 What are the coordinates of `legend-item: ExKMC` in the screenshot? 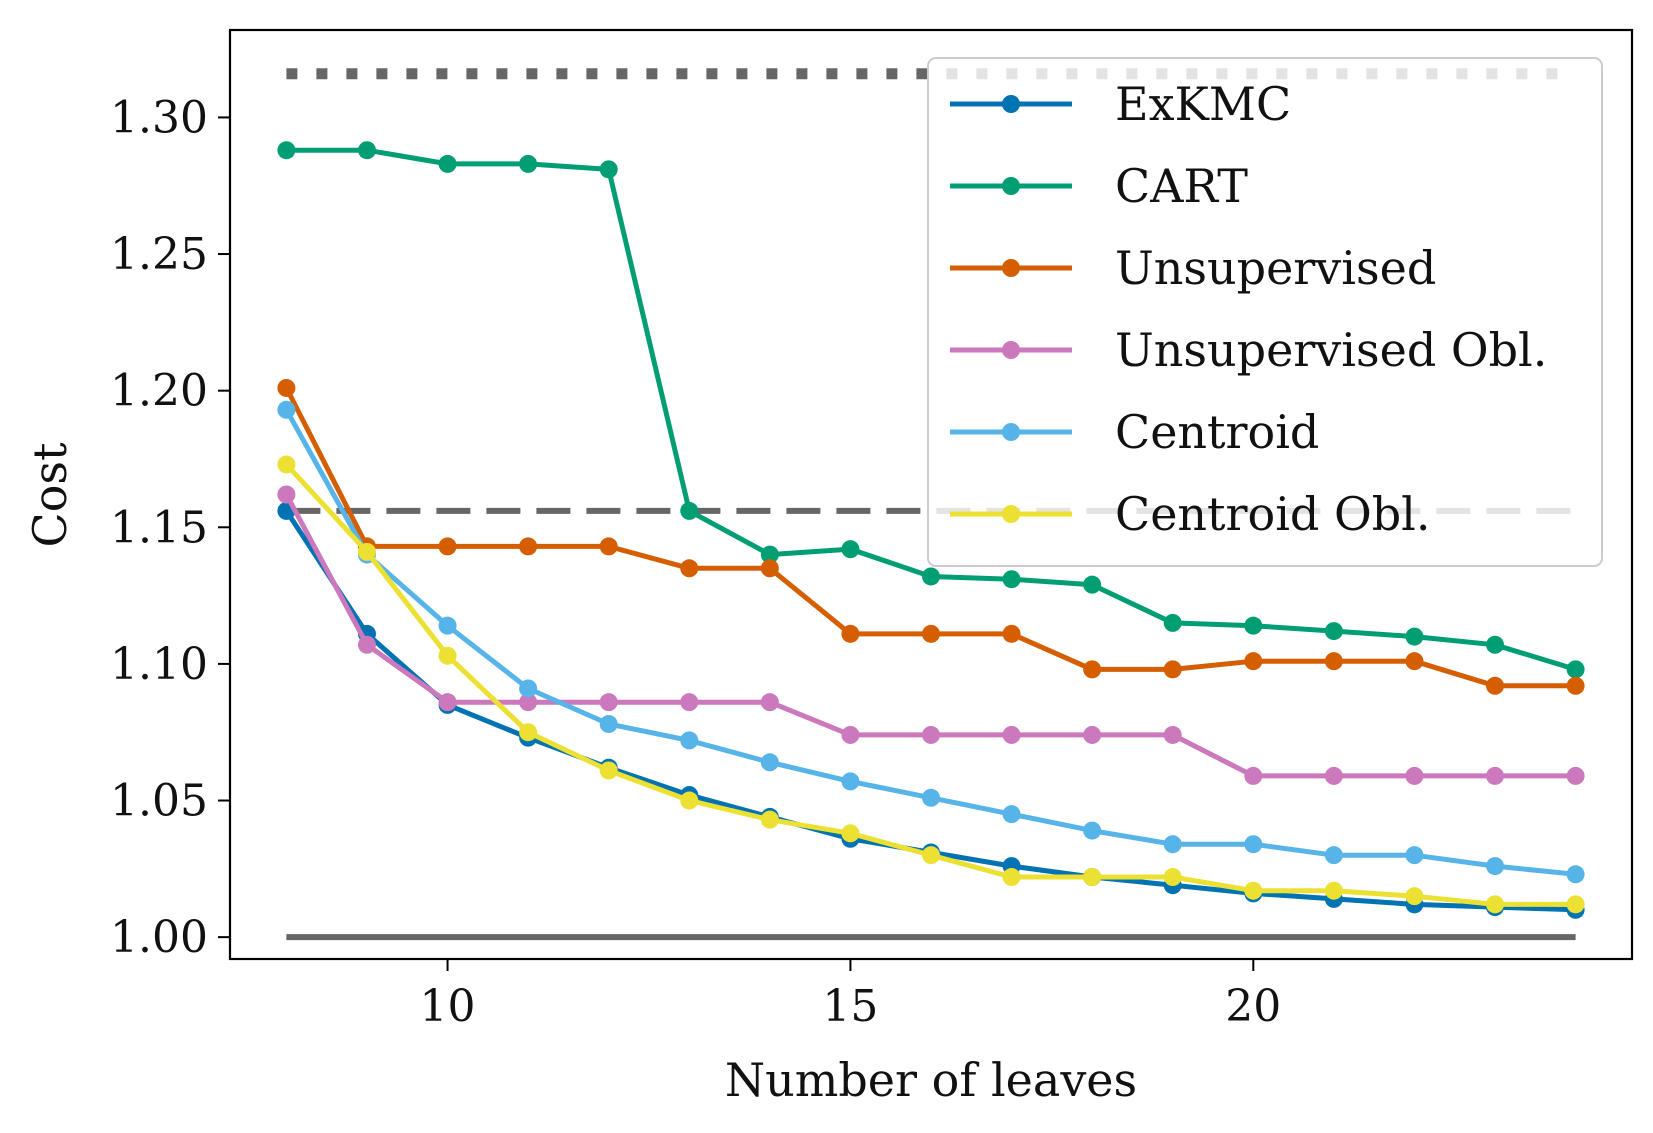 It's located at (1120, 104).